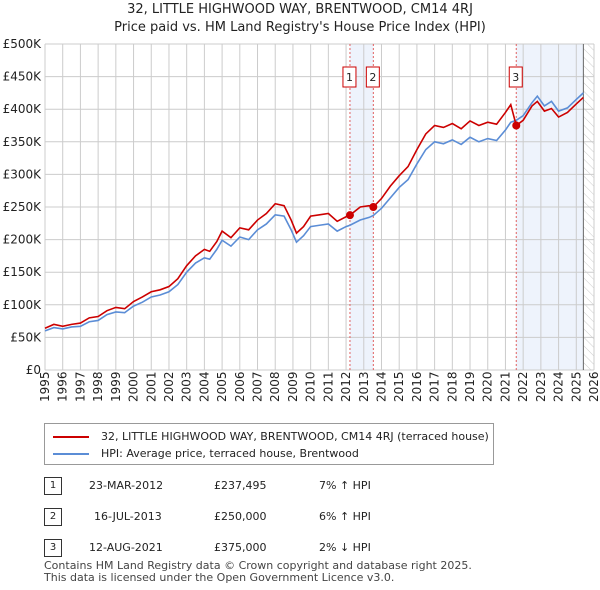 This screenshot has height=590, width=600. What do you see at coordinates (128, 516) in the screenshot?
I see `transaction-date: 16-JUL-2013` at bounding box center [128, 516].